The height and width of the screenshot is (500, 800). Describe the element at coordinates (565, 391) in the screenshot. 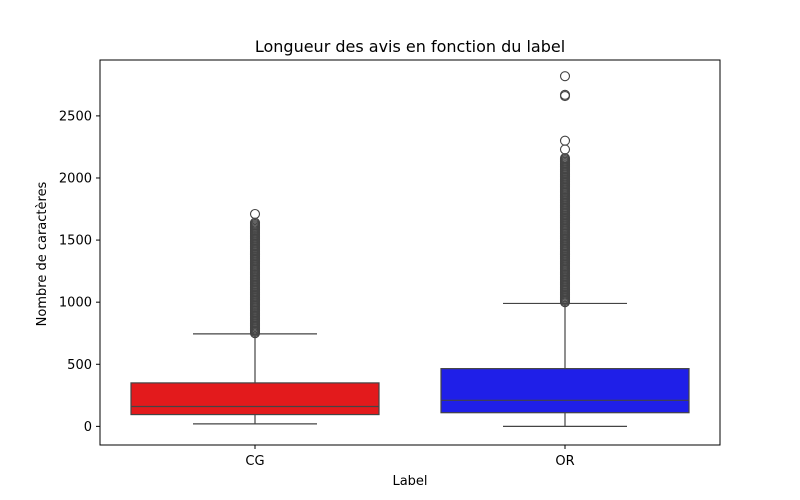

I see `box-or` at that location.